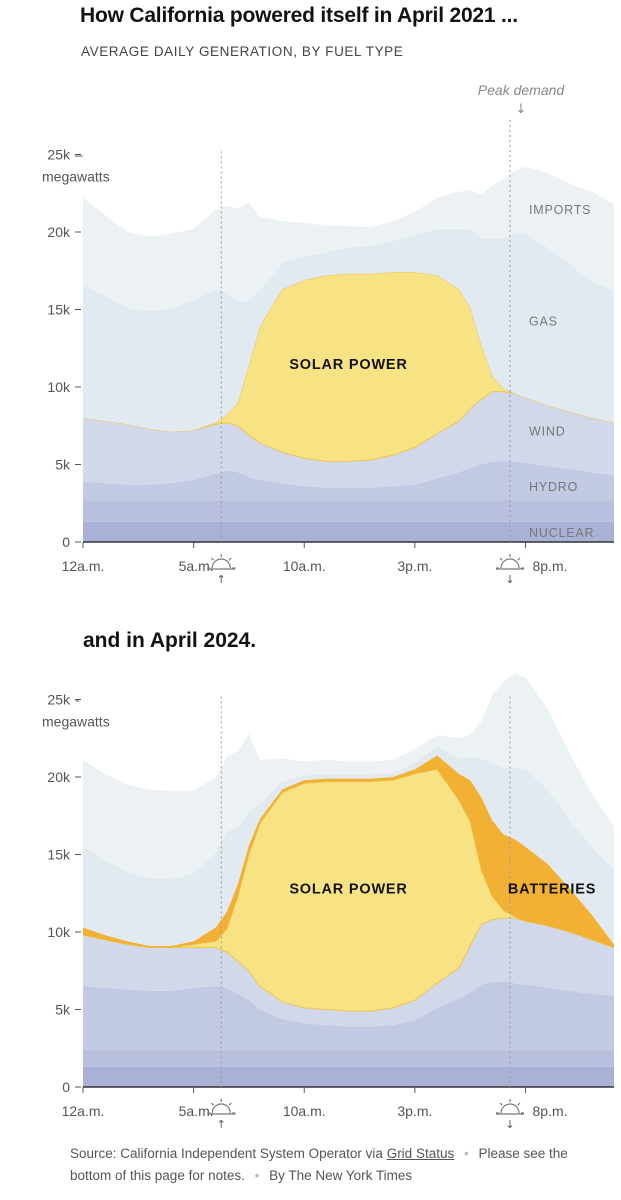 Image resolution: width=621 pixels, height=1200 pixels. Describe the element at coordinates (561, 533) in the screenshot. I see `series-label-nuclear: NUCLEAR` at that location.